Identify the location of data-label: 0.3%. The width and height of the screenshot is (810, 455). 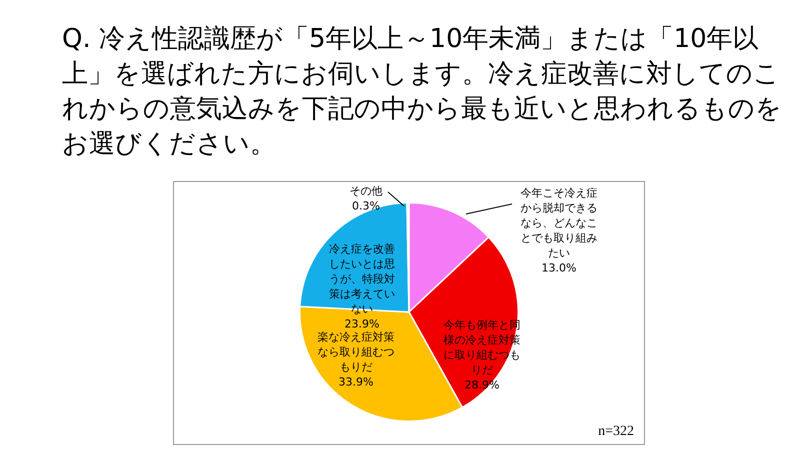
(366, 205).